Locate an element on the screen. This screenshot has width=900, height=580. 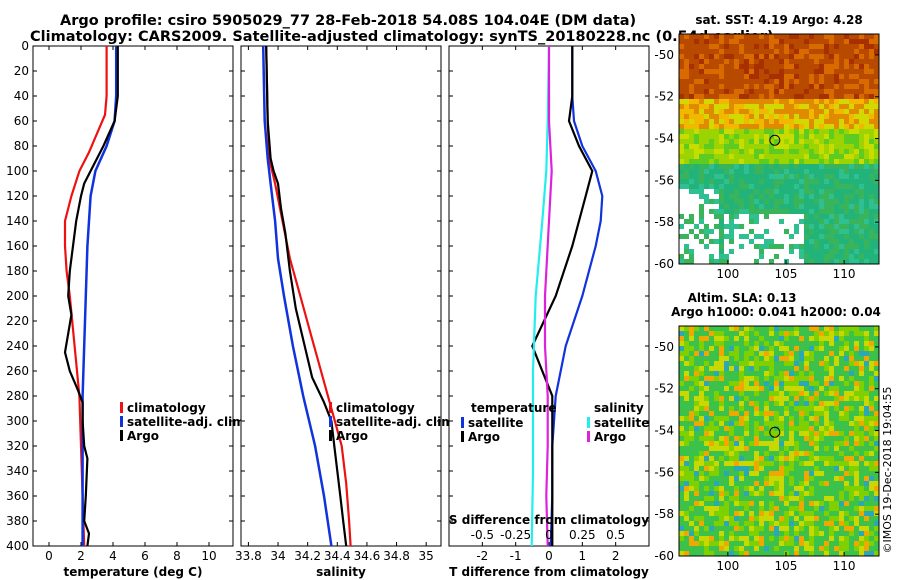
x-axis-label: temperature (deg C) is located at coordinates (133, 572).